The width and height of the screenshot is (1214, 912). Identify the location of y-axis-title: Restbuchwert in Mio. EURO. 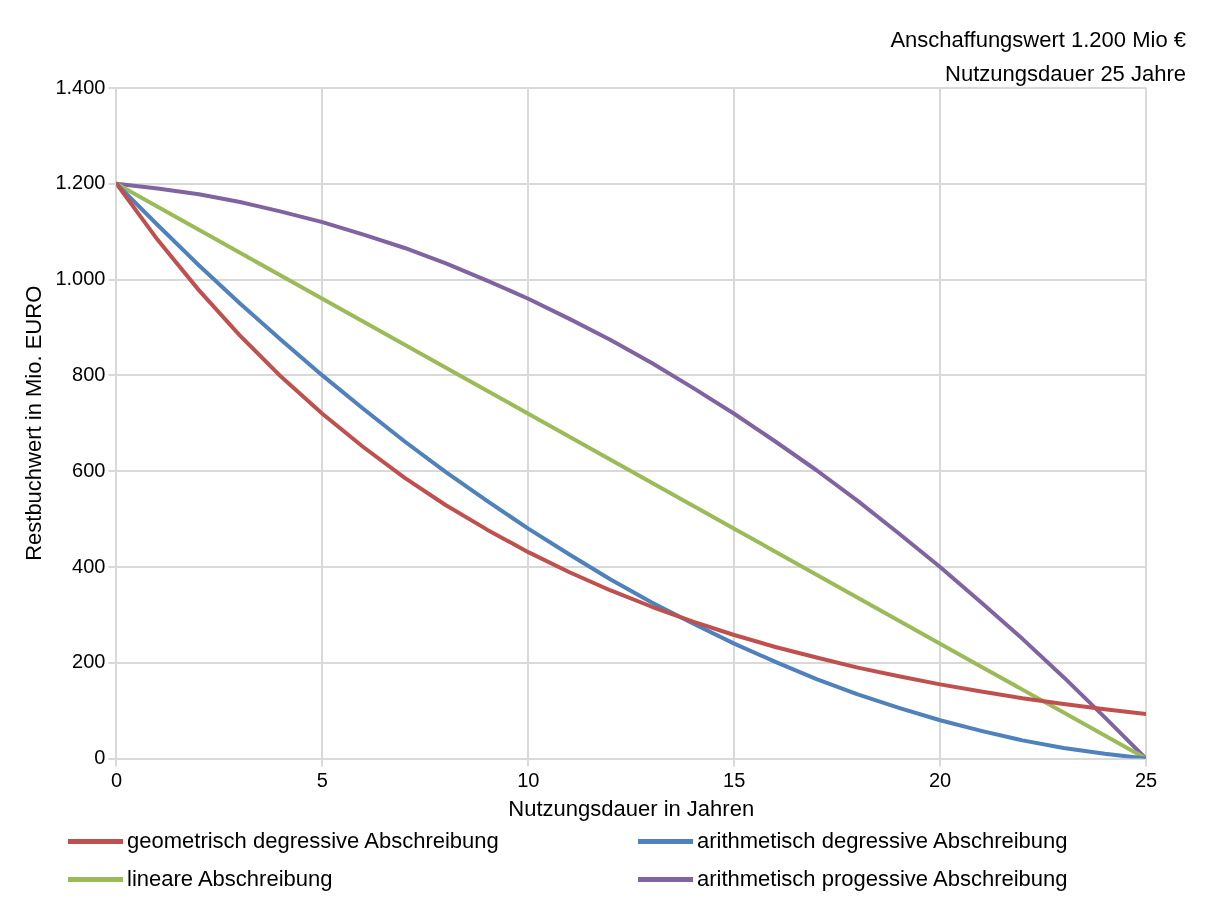
(34, 423).